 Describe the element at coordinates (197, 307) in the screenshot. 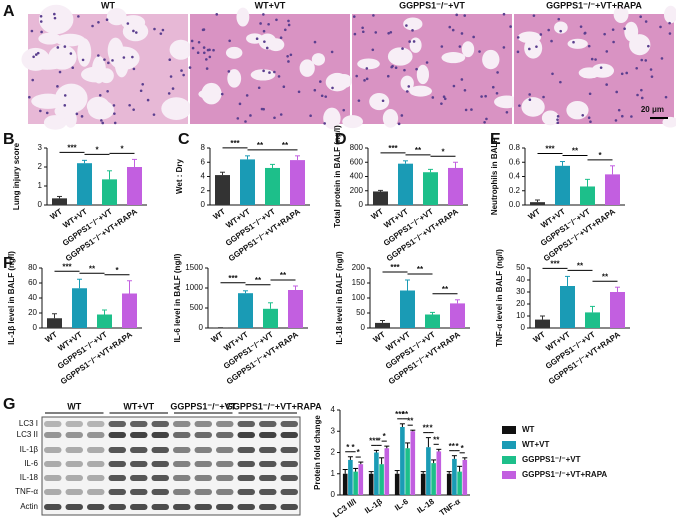

I see `y-tick-label: 500` at that location.